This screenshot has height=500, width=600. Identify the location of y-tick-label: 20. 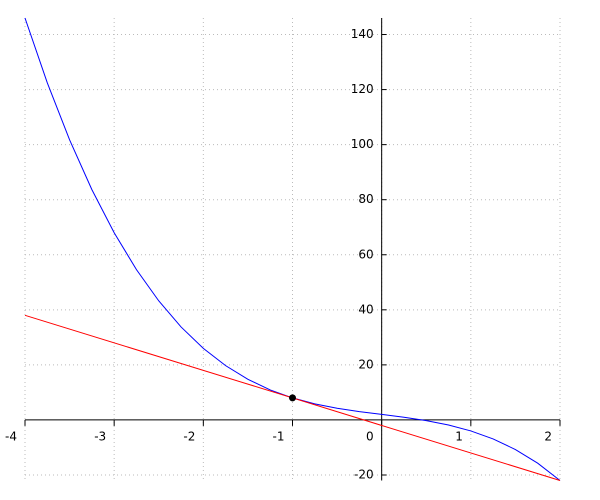
(365, 364).